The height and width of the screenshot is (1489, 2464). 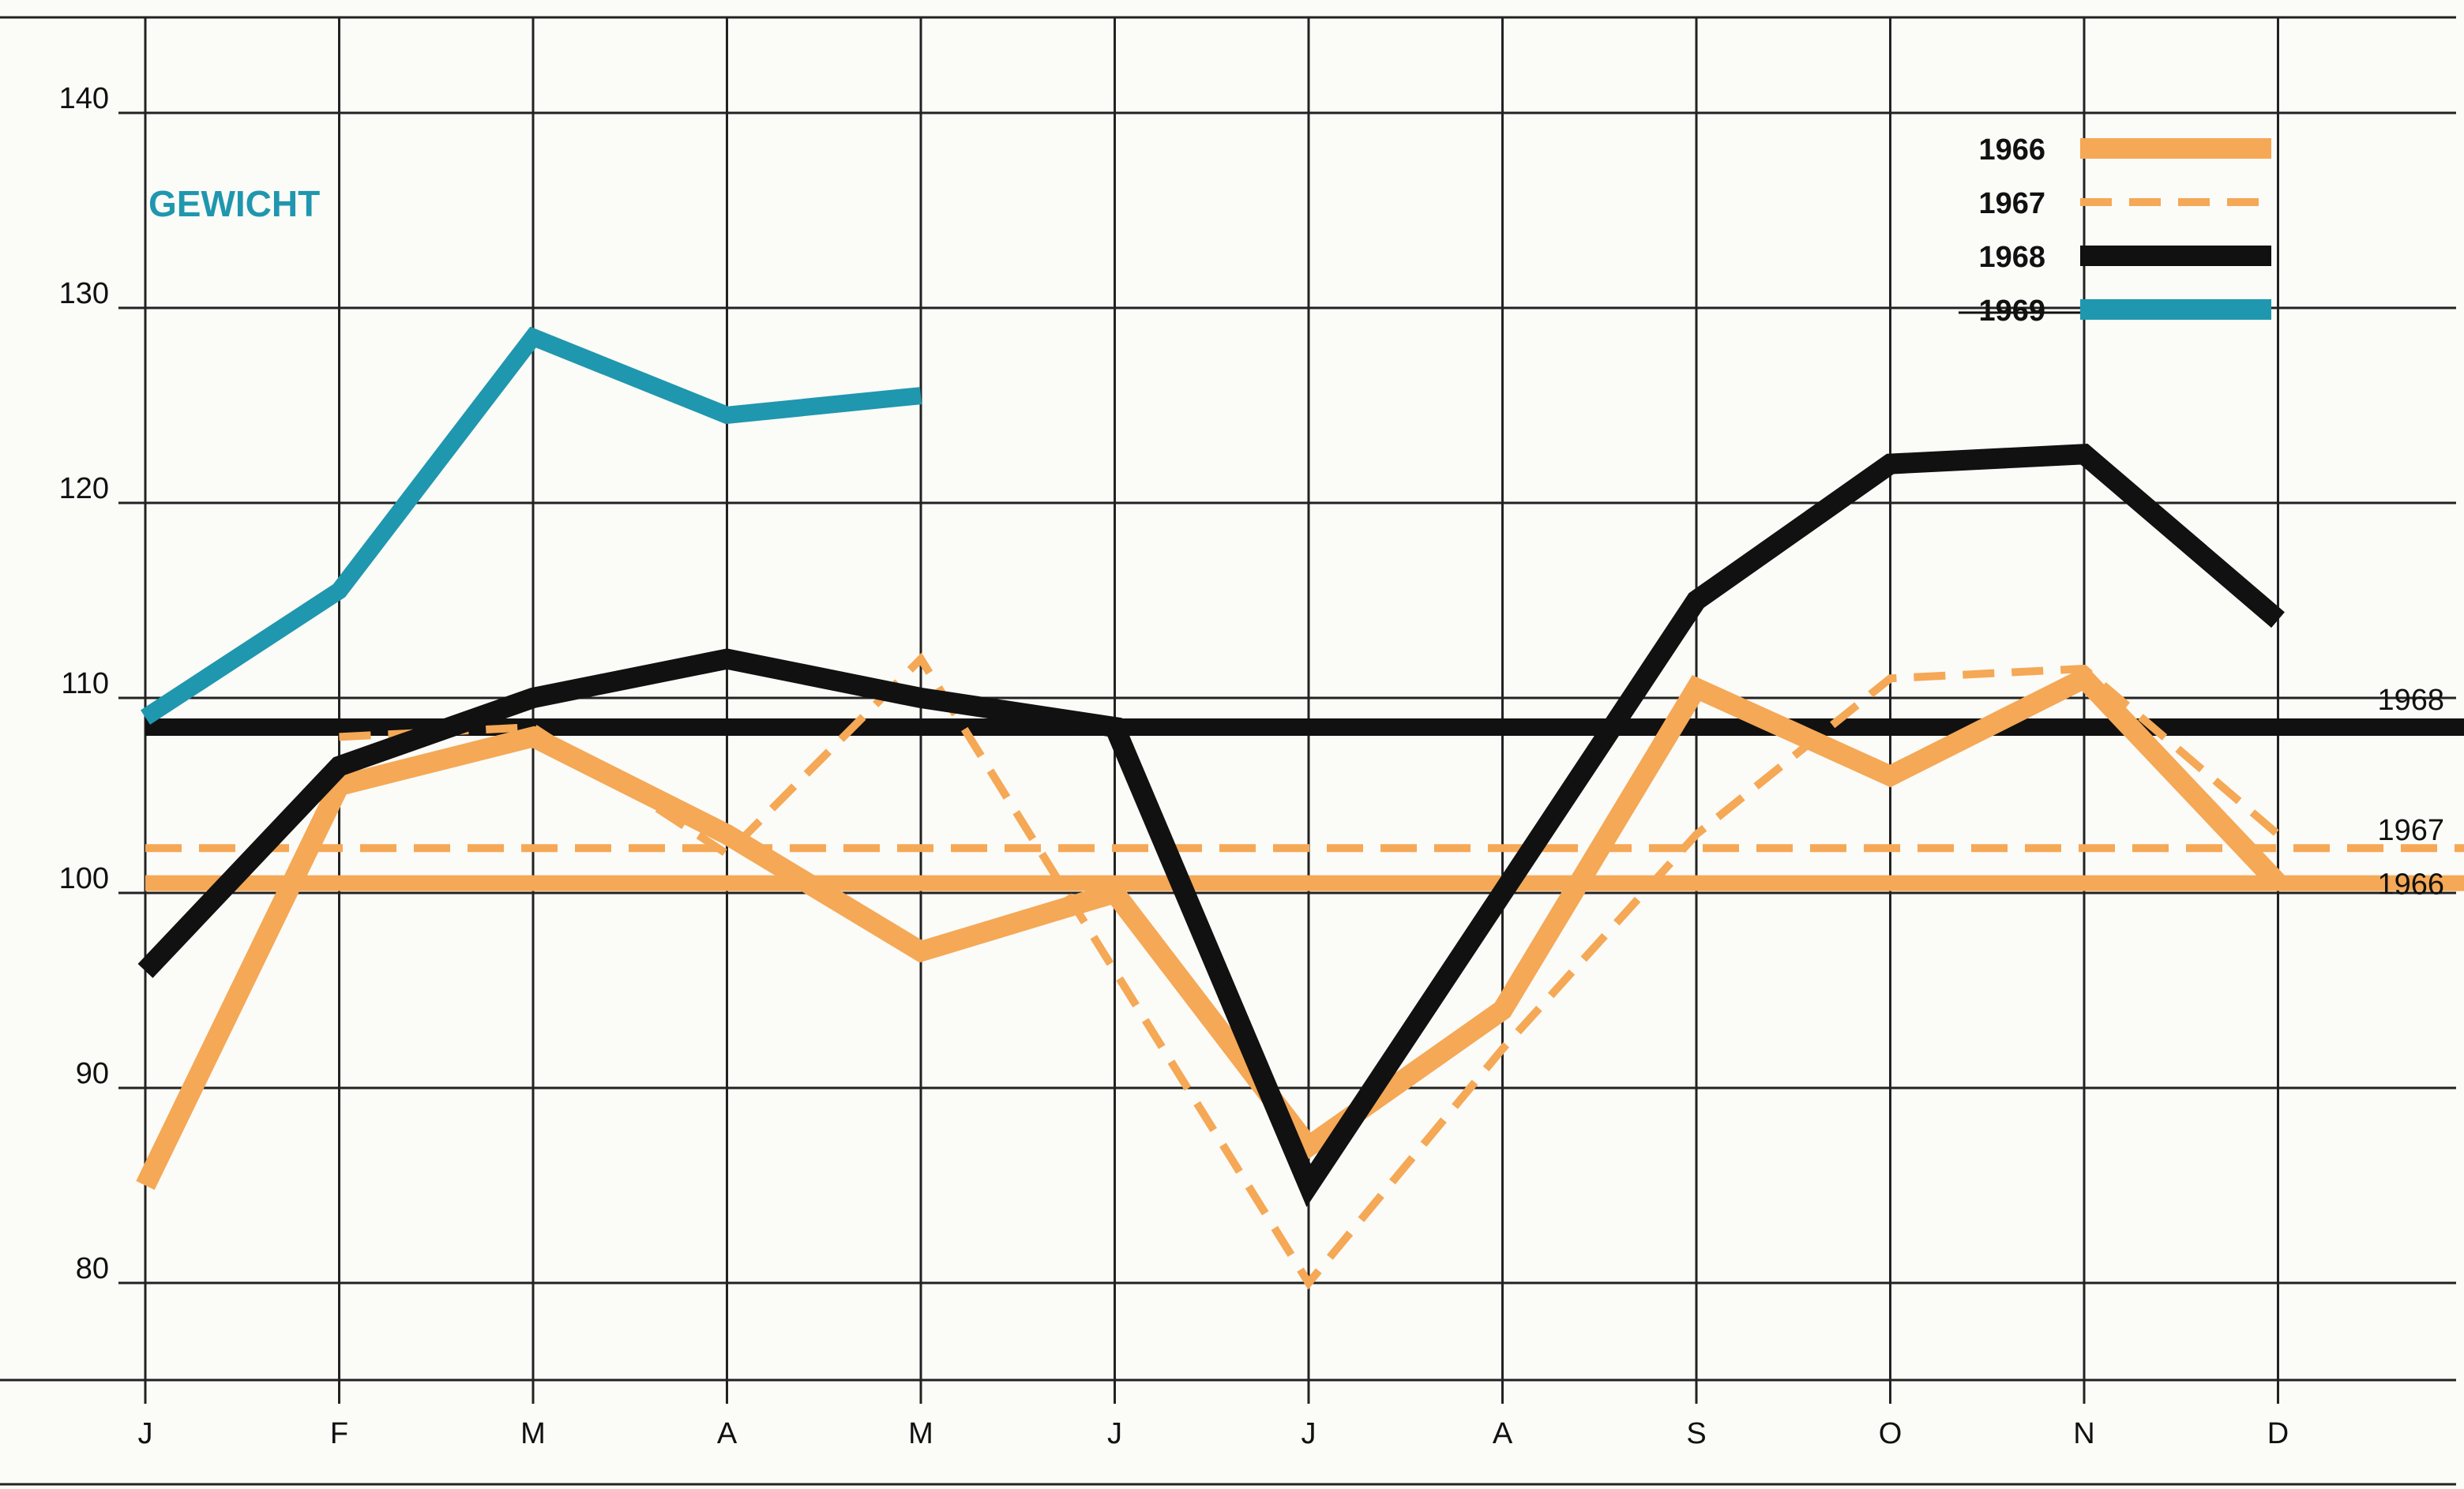 I want to click on legend-label: 1968, so click(x=2011, y=257).